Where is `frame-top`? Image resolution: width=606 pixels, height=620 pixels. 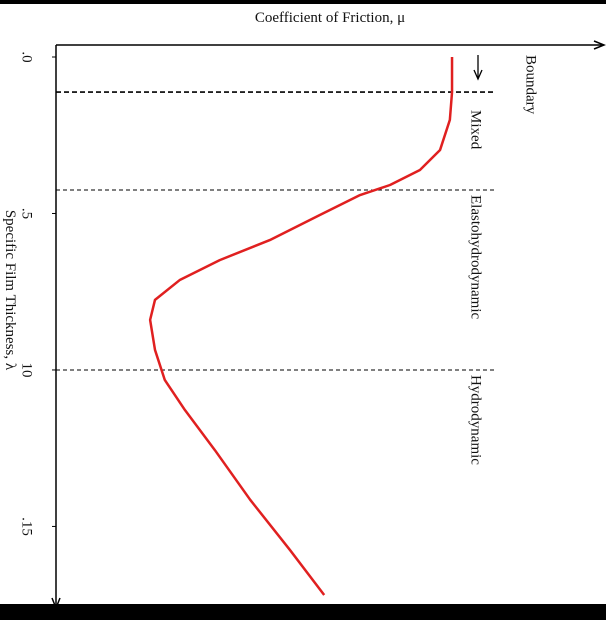
frame-top is located at coordinates (303, 2).